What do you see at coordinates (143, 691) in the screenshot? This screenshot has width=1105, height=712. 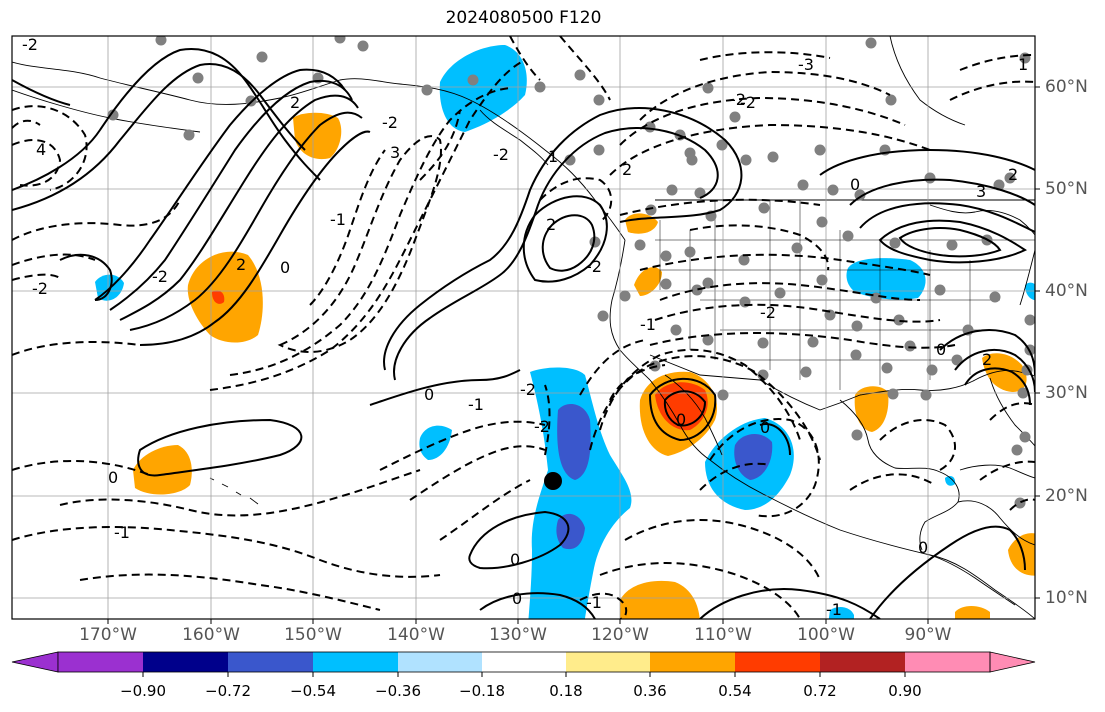 I see `colorbar-tick-label: −0.90` at bounding box center [143, 691].